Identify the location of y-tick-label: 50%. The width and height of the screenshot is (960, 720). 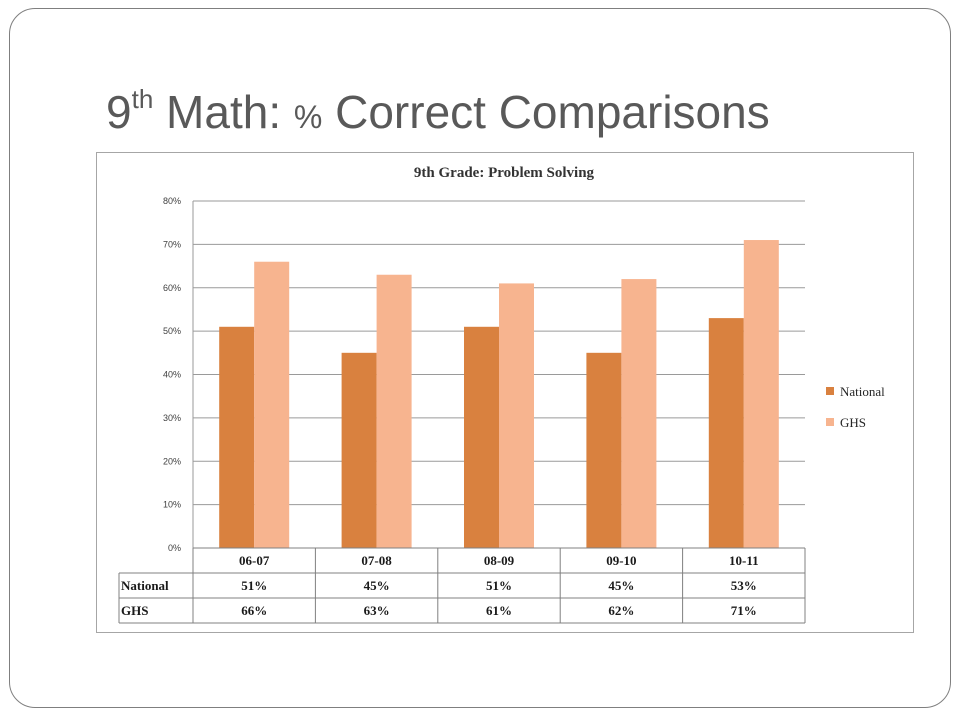
(172, 331).